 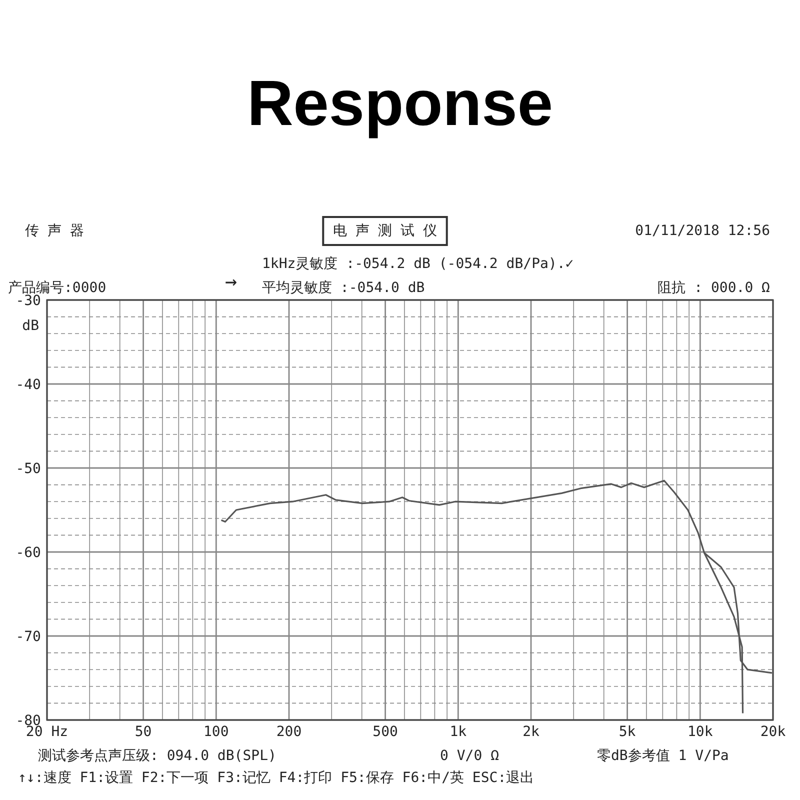 What do you see at coordinates (216, 732) in the screenshot?
I see `x-tick-label: 100` at bounding box center [216, 732].